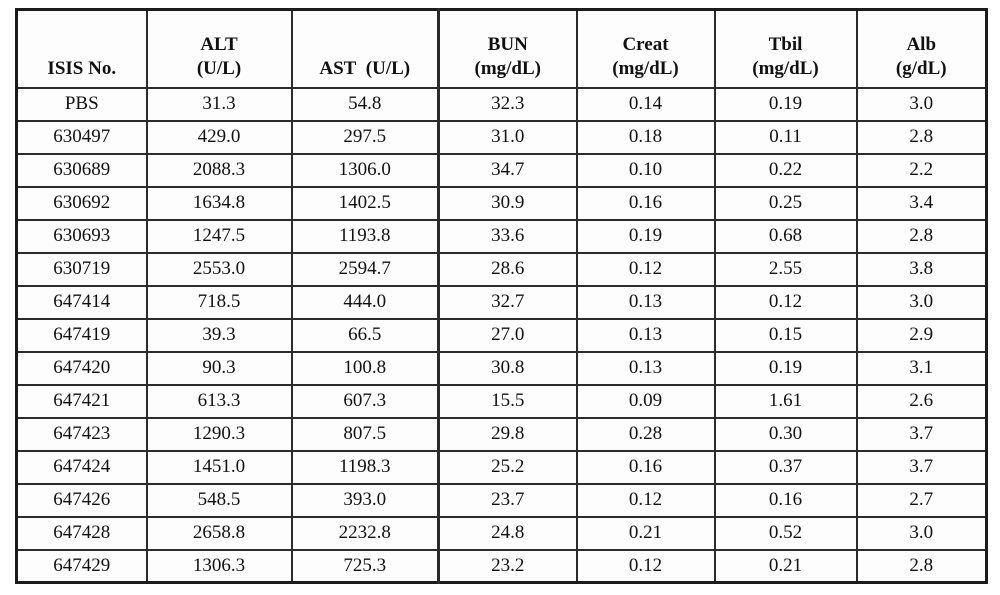  I want to click on table-cell-isis-no: 647426, so click(81, 500).